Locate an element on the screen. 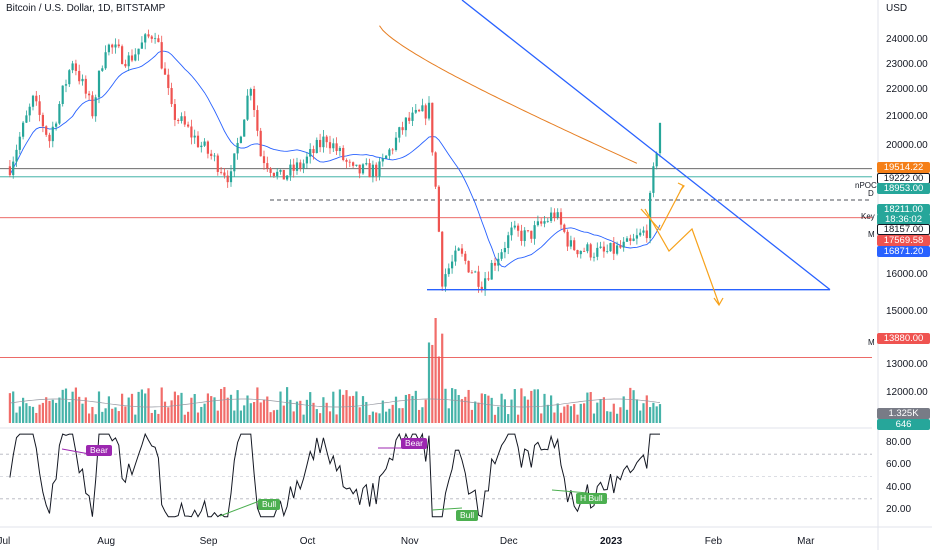 This screenshot has height=550, width=932. price-tick-label: 16000.00 is located at coordinates (907, 274).